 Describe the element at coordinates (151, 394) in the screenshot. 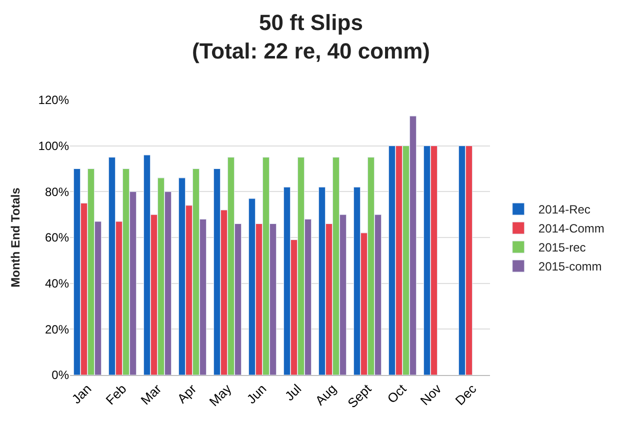

I see `x-tick-label: Mar` at that location.